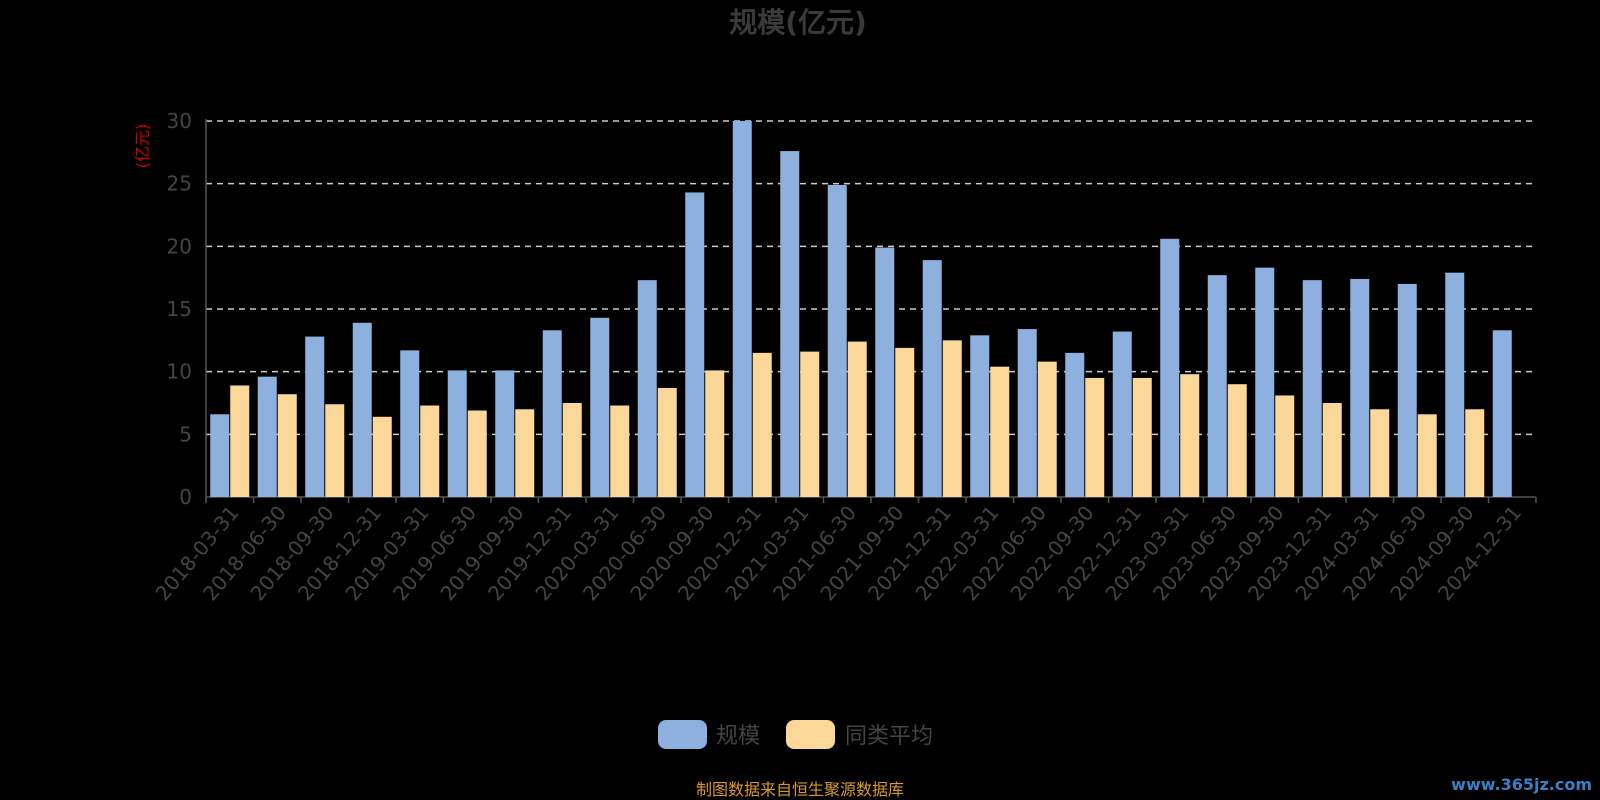  Describe the element at coordinates (738, 736) in the screenshot. I see `legend-label: 规模` at that location.